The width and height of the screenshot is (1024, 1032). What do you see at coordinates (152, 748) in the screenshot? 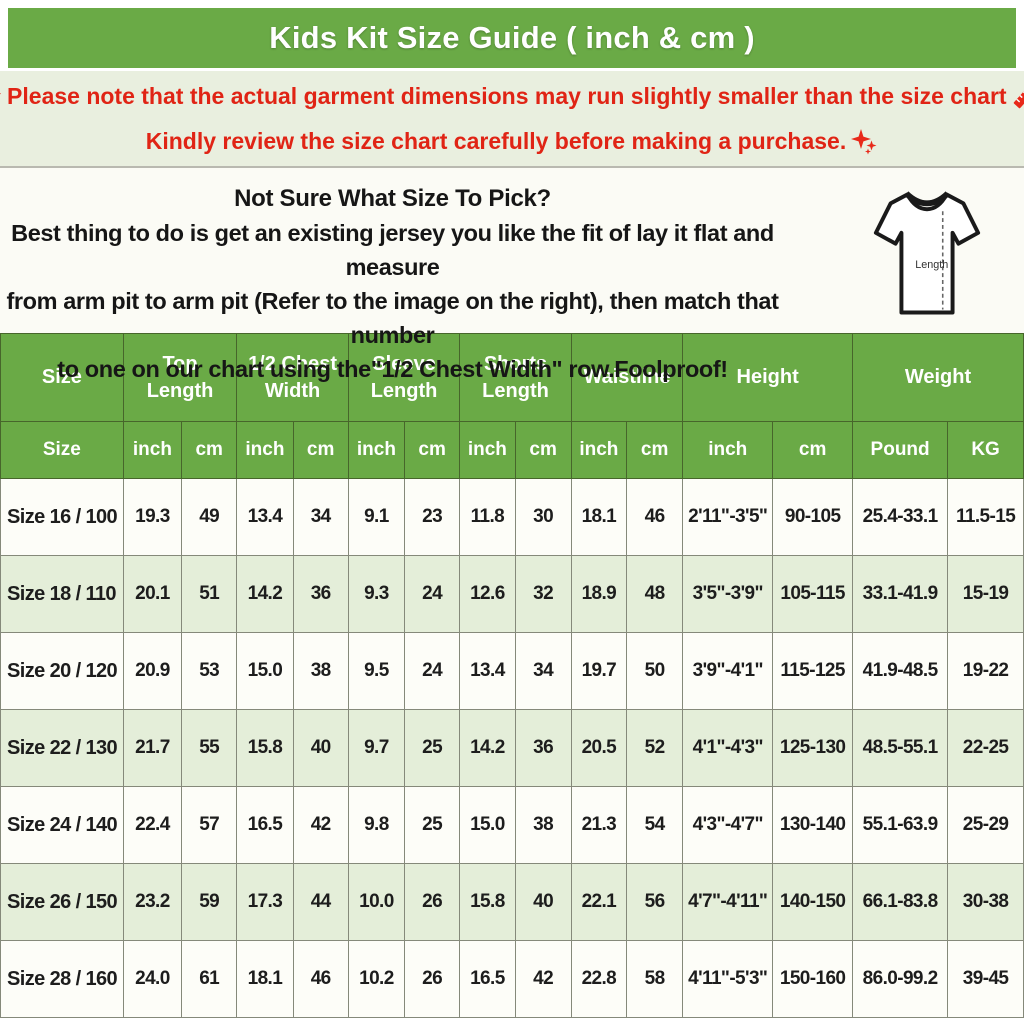
I see `value-cell: 21.7` at bounding box center [152, 748].